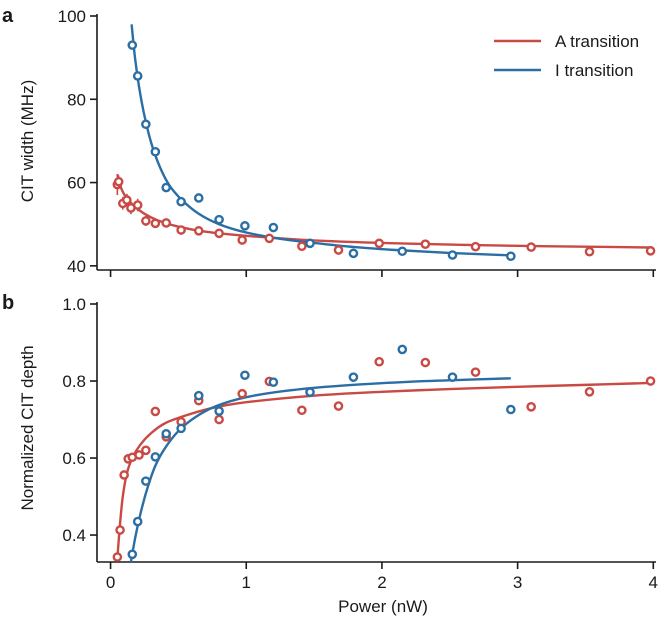 This screenshot has height=631, width=668. Describe the element at coordinates (74, 535) in the screenshot. I see `panel-b-y-tick-label: 0.4` at that location.